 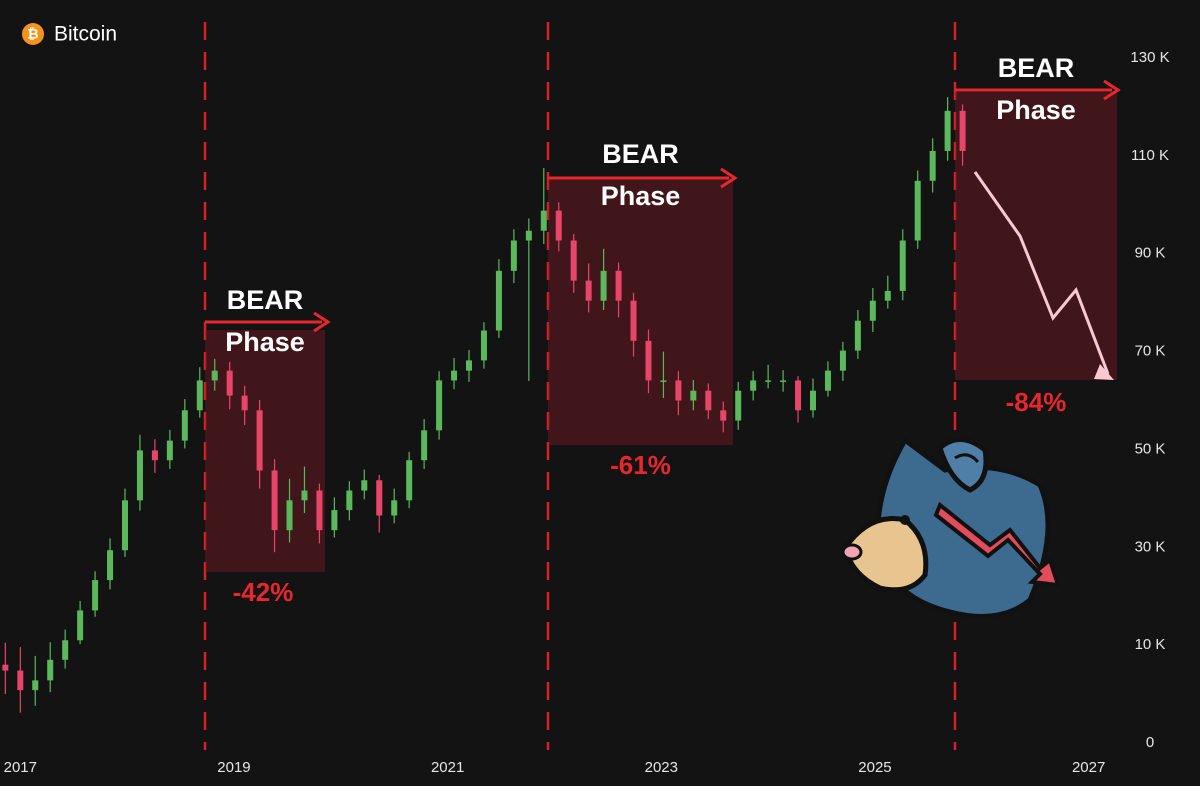 What do you see at coordinates (1150, 155) in the screenshot?
I see `y-tick-label: 110 K` at bounding box center [1150, 155].